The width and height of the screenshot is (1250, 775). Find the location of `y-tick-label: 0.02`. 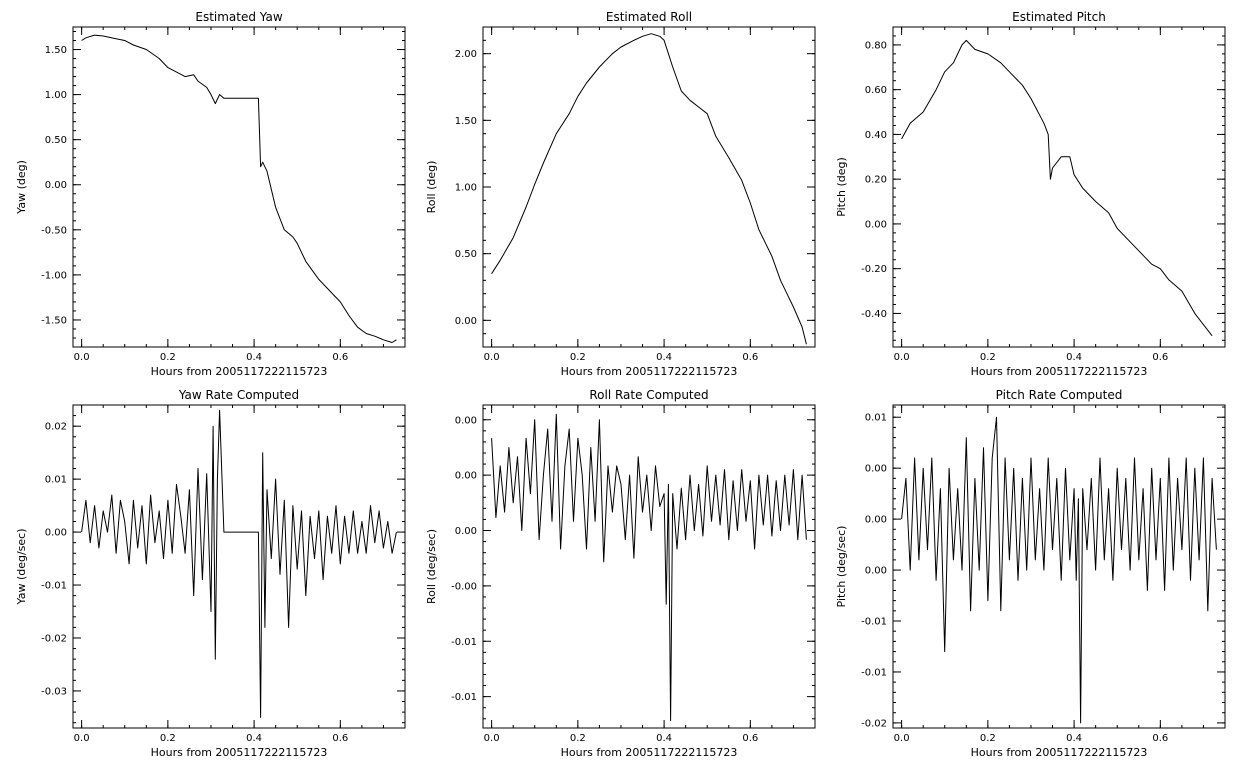

y-tick-label: 0.02 is located at coordinates (56, 427).